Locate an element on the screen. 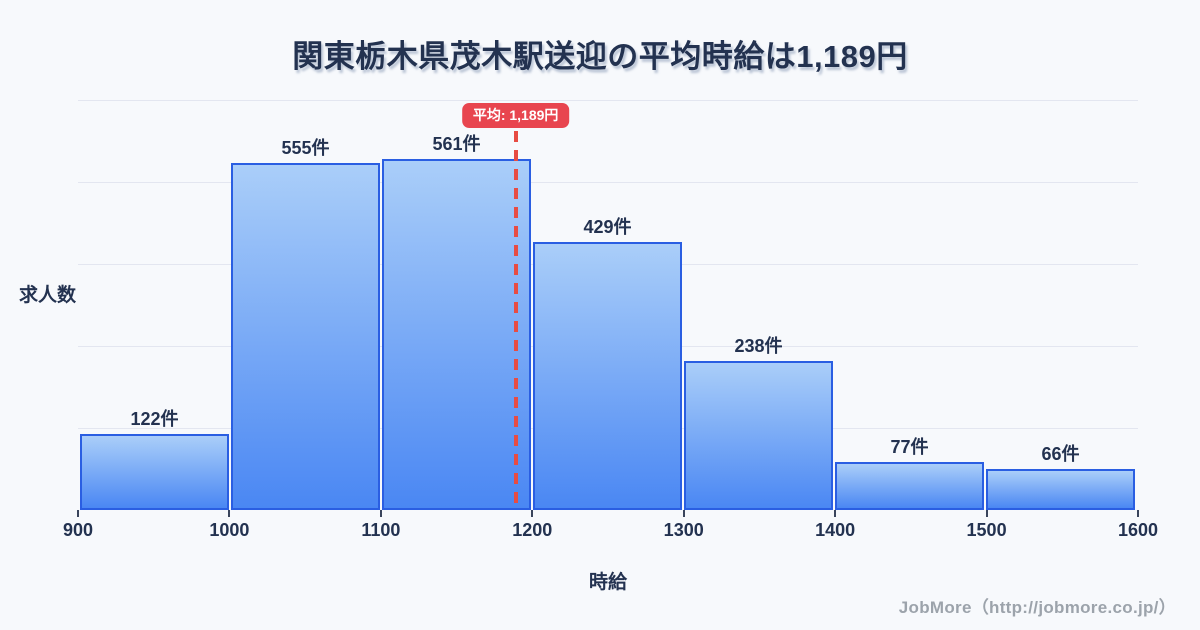 Image resolution: width=1200 pixels, height=630 pixels. y-axis-title: 求人数 is located at coordinates (48, 295).